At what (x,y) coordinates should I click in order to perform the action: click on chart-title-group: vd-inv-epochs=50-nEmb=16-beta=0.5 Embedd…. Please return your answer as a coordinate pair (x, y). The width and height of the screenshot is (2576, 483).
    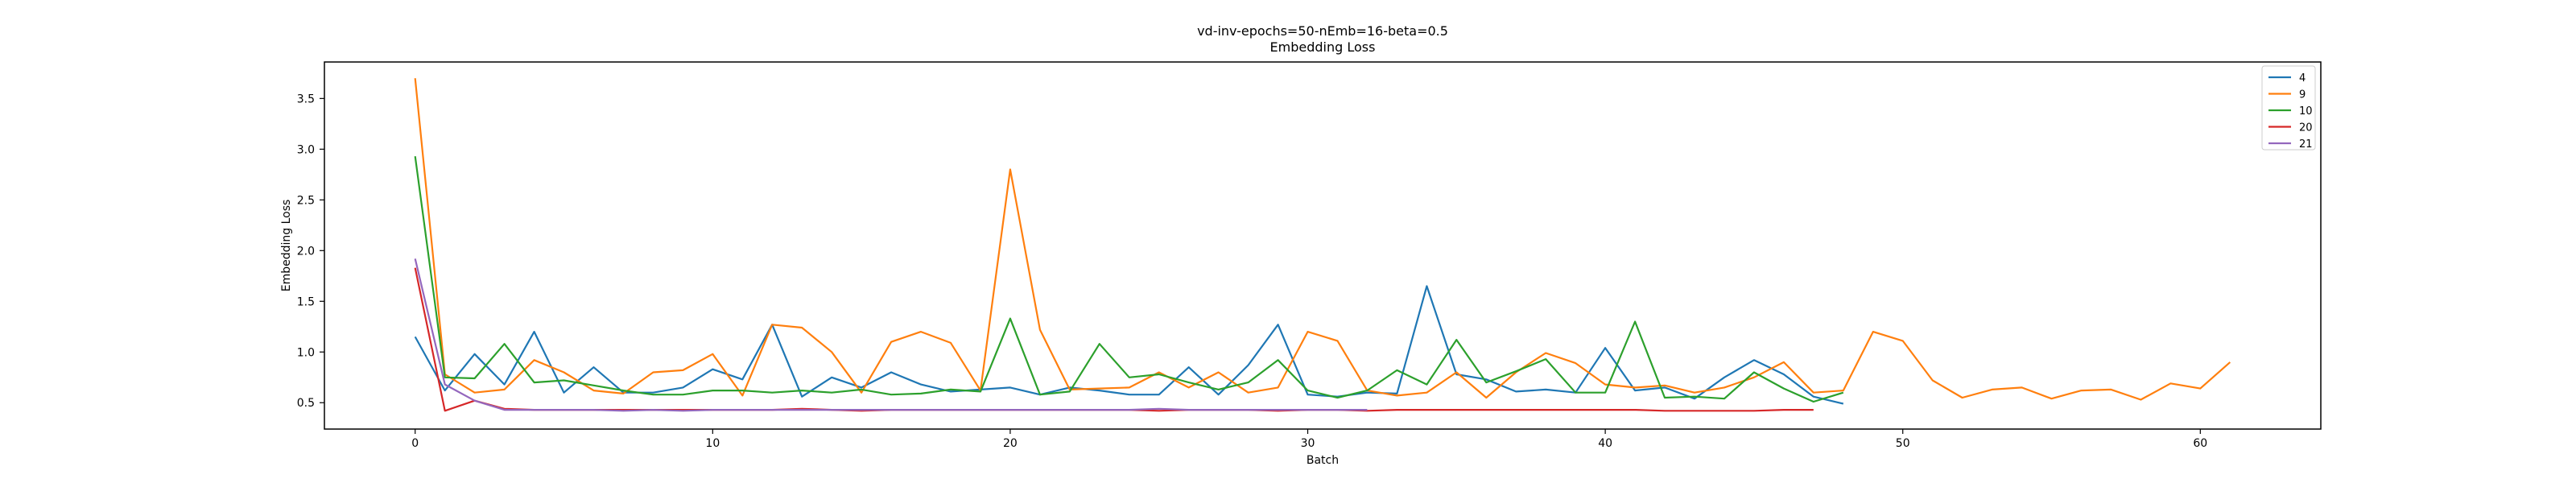
    Looking at the image, I should click on (1322, 39).